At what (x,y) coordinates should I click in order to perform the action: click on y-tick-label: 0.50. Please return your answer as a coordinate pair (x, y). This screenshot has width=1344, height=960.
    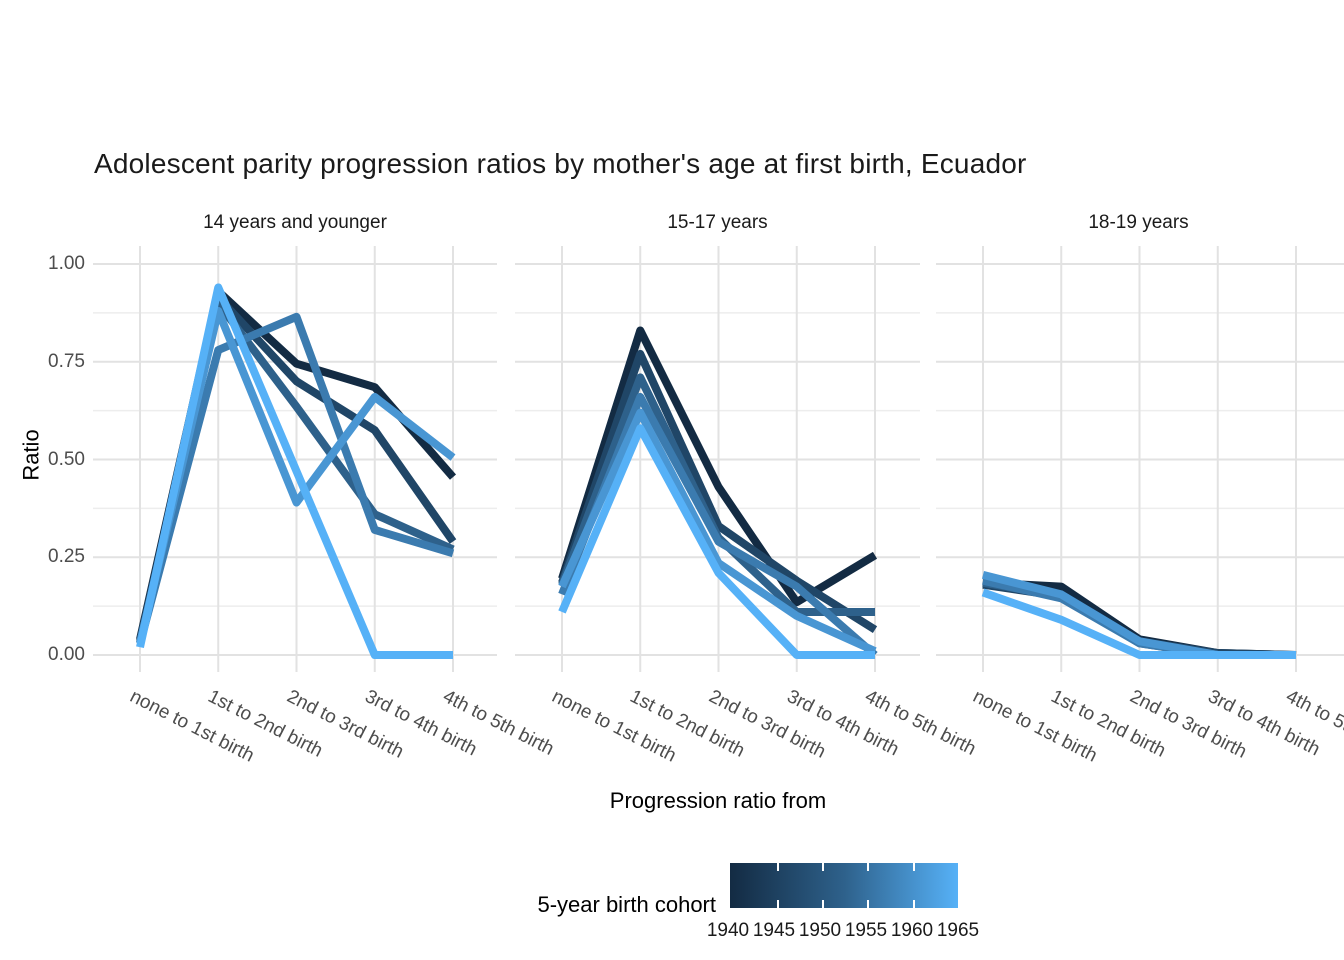
    Looking at the image, I should click on (66, 459).